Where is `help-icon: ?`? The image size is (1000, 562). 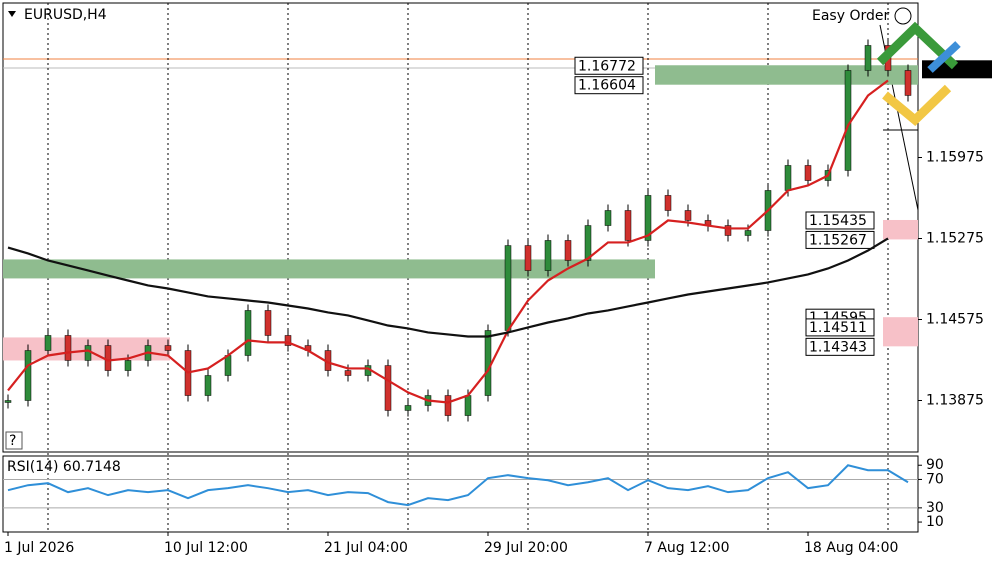 help-icon: ? is located at coordinates (12, 441).